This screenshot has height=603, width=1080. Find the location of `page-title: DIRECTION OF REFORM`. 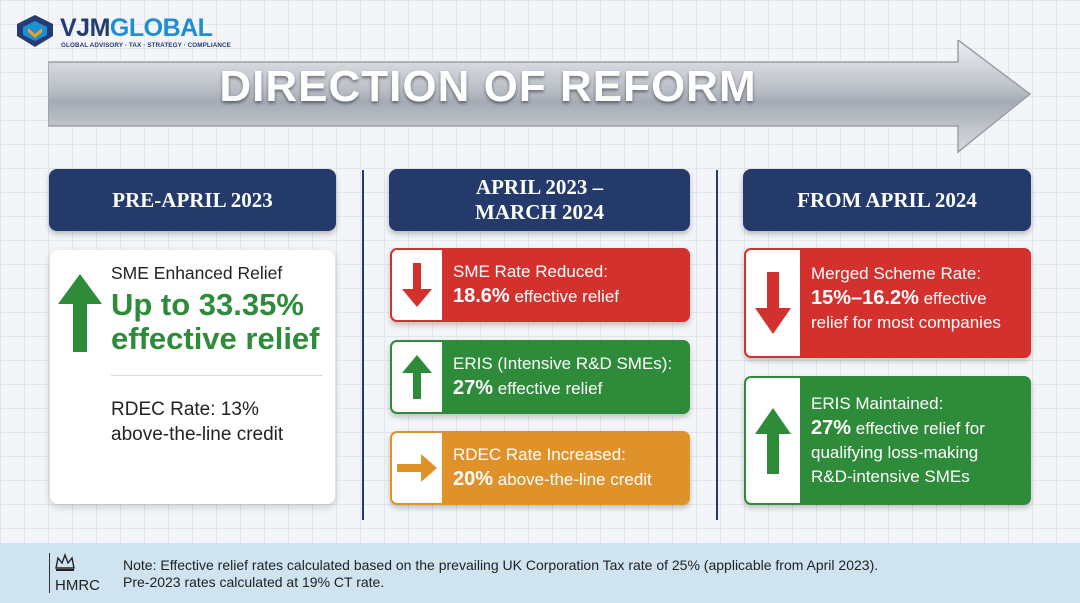

page-title: DIRECTION OF REFORM is located at coordinates (488, 86).